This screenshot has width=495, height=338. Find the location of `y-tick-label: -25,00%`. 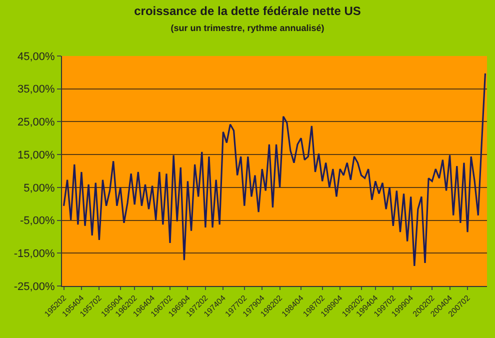

y-tick-label: -25,00% is located at coordinates (35, 286).